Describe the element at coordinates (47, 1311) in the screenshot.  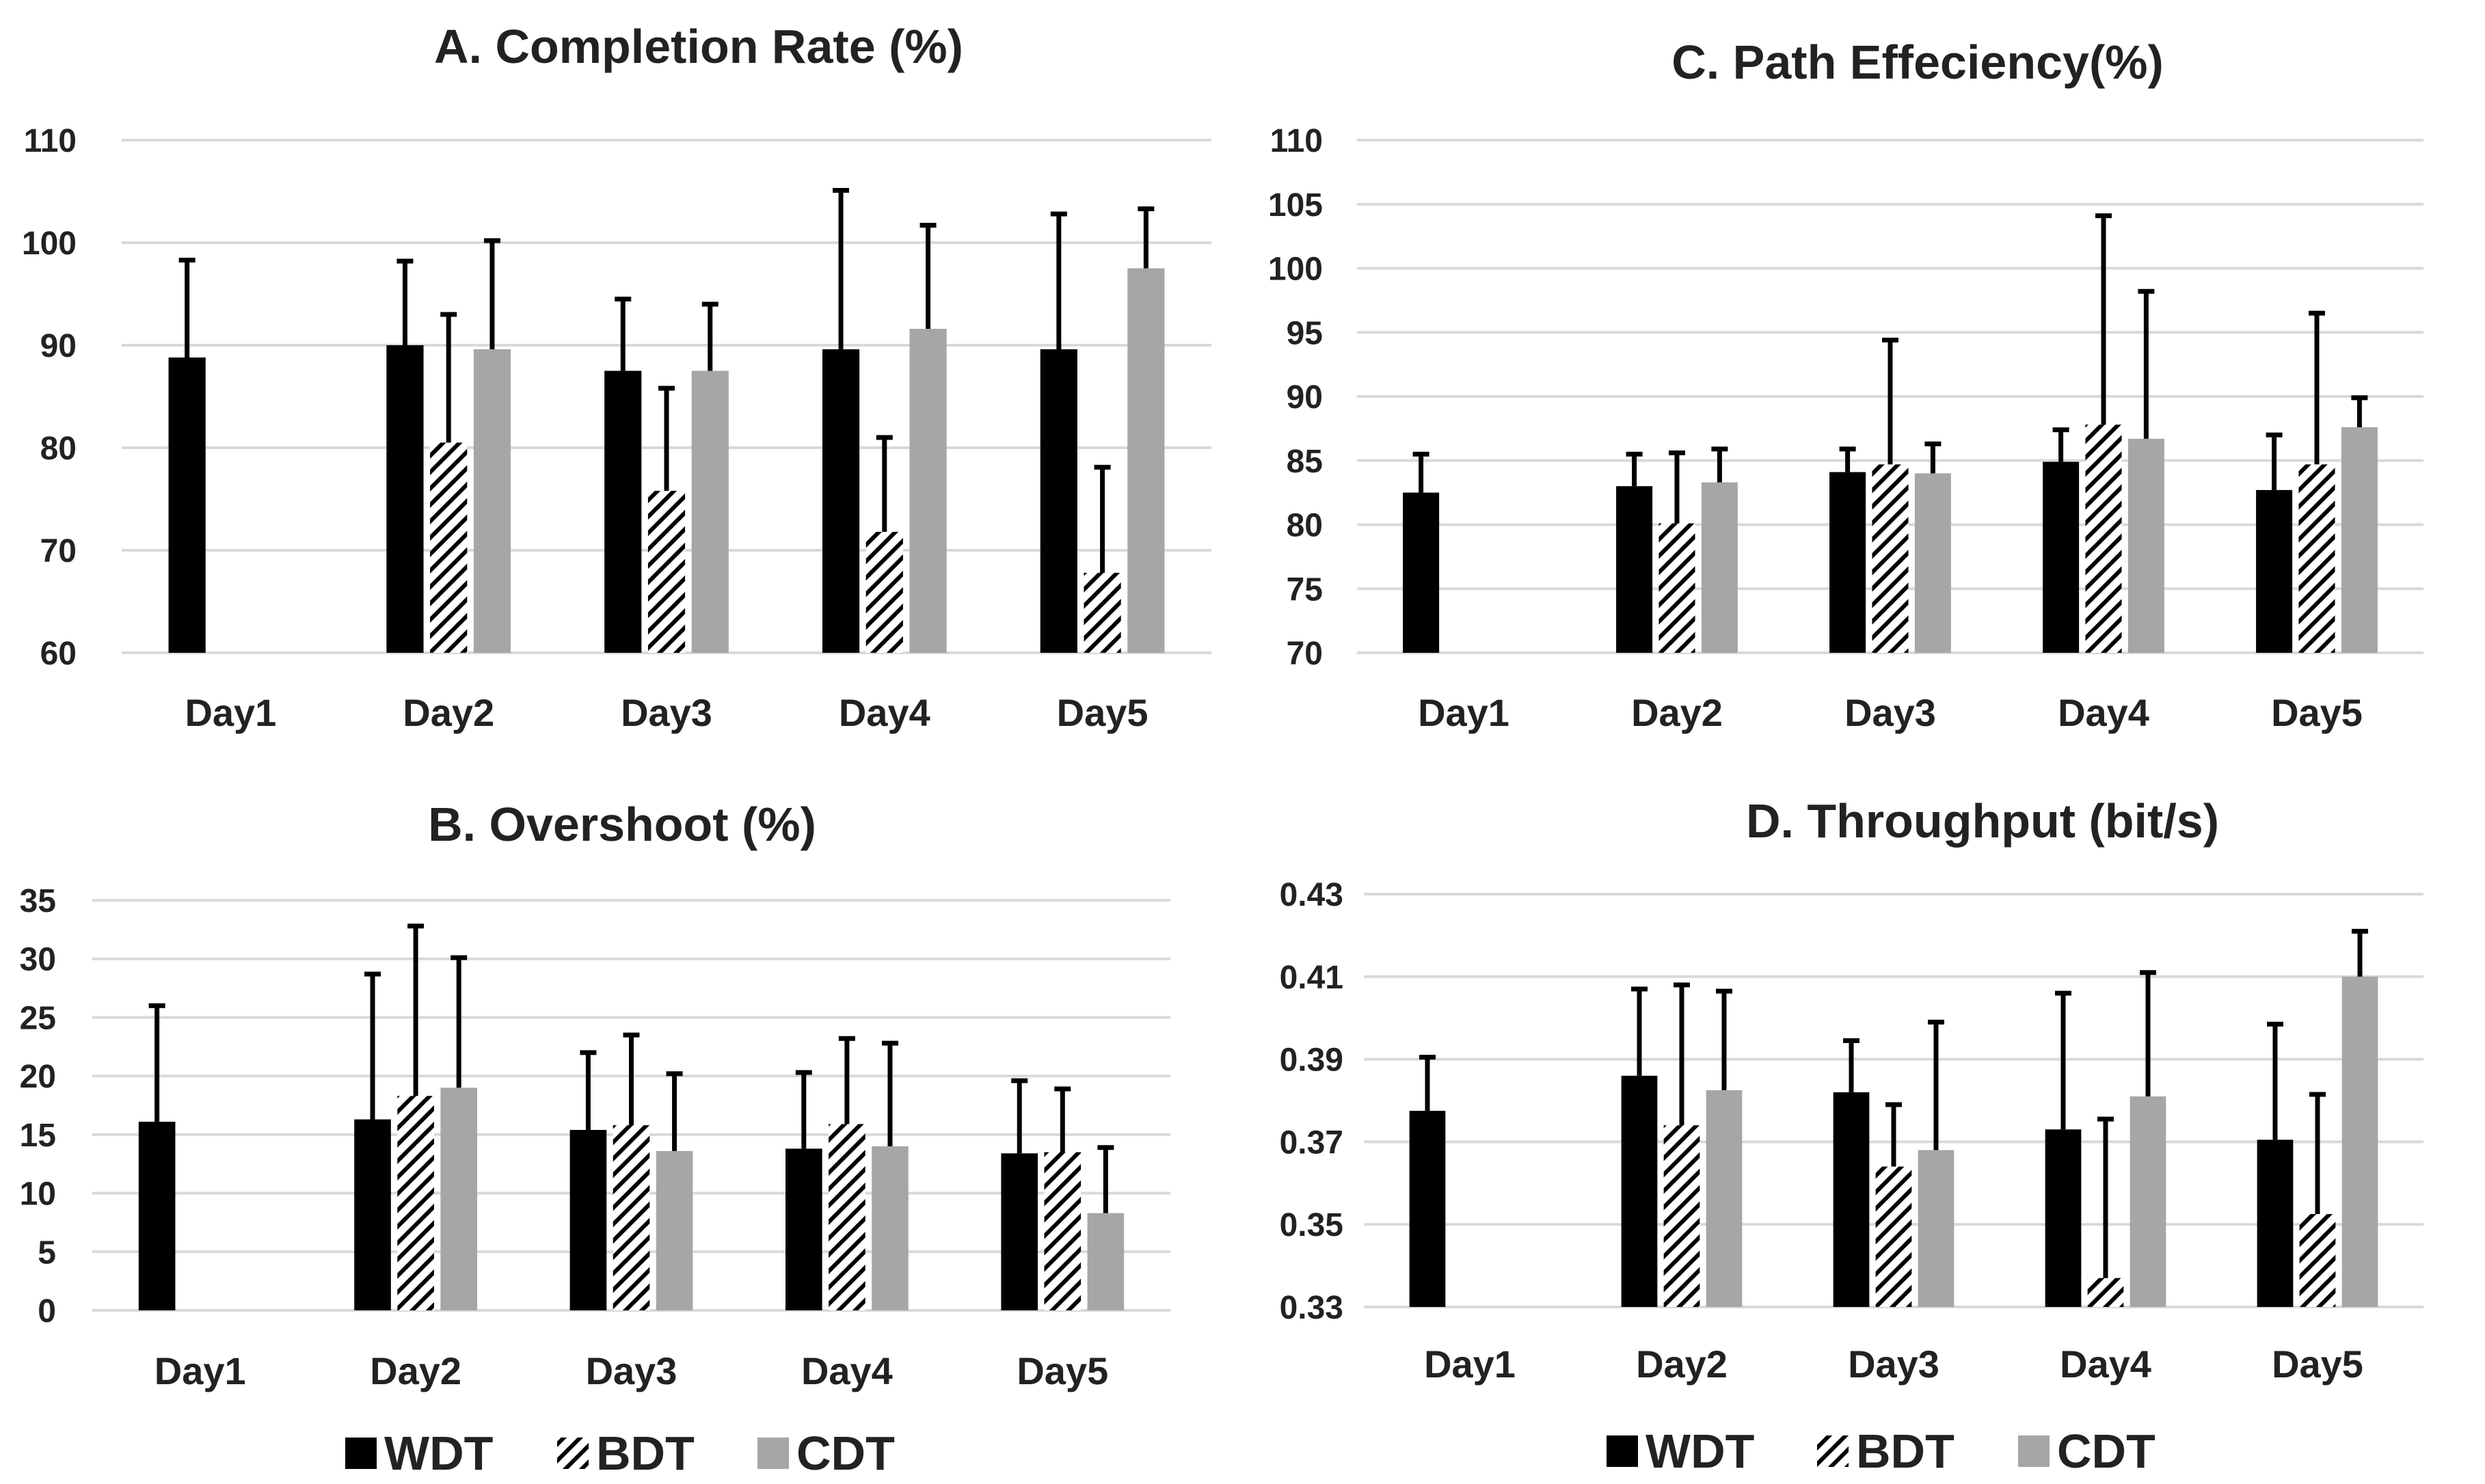
I see `y-tick-label: 0` at that location.